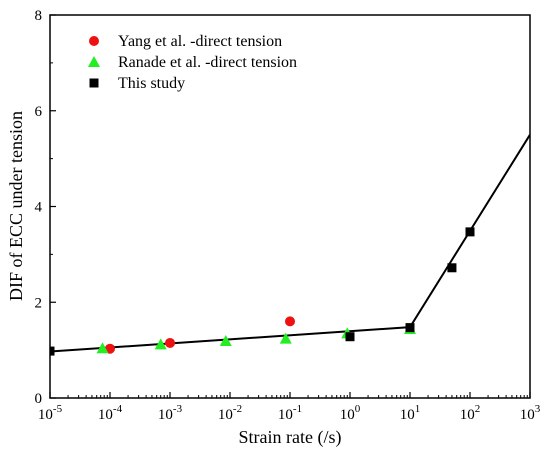 The height and width of the screenshot is (458, 550). What do you see at coordinates (530, 413) in the screenshot?
I see `x-tick-label-8: 10³` at bounding box center [530, 413].